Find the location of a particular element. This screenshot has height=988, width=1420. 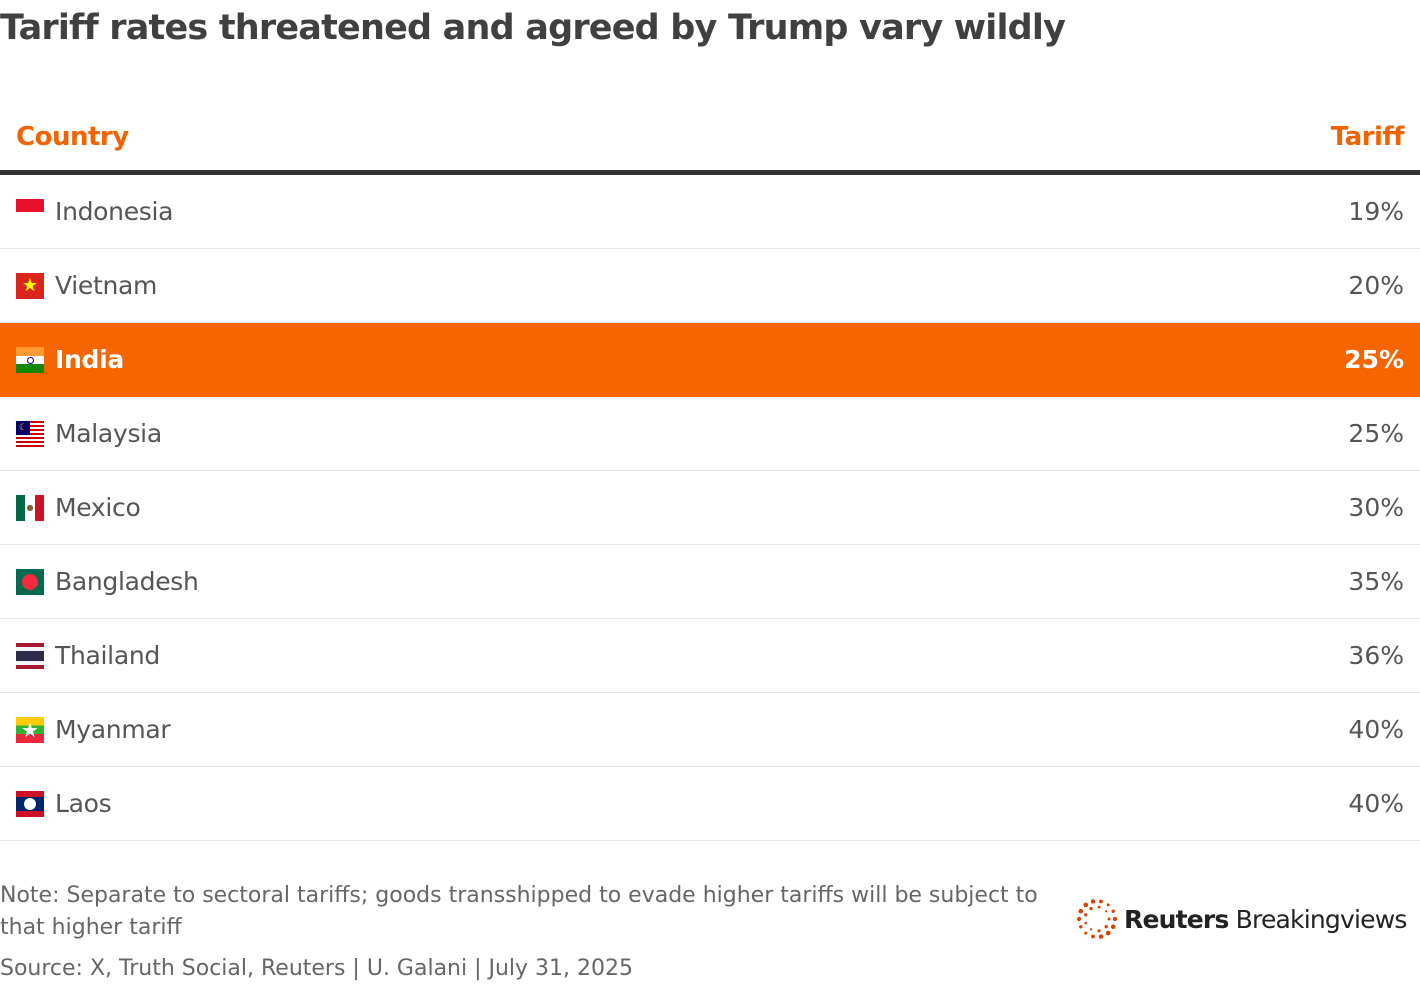

country-name: Mexico is located at coordinates (98, 507).